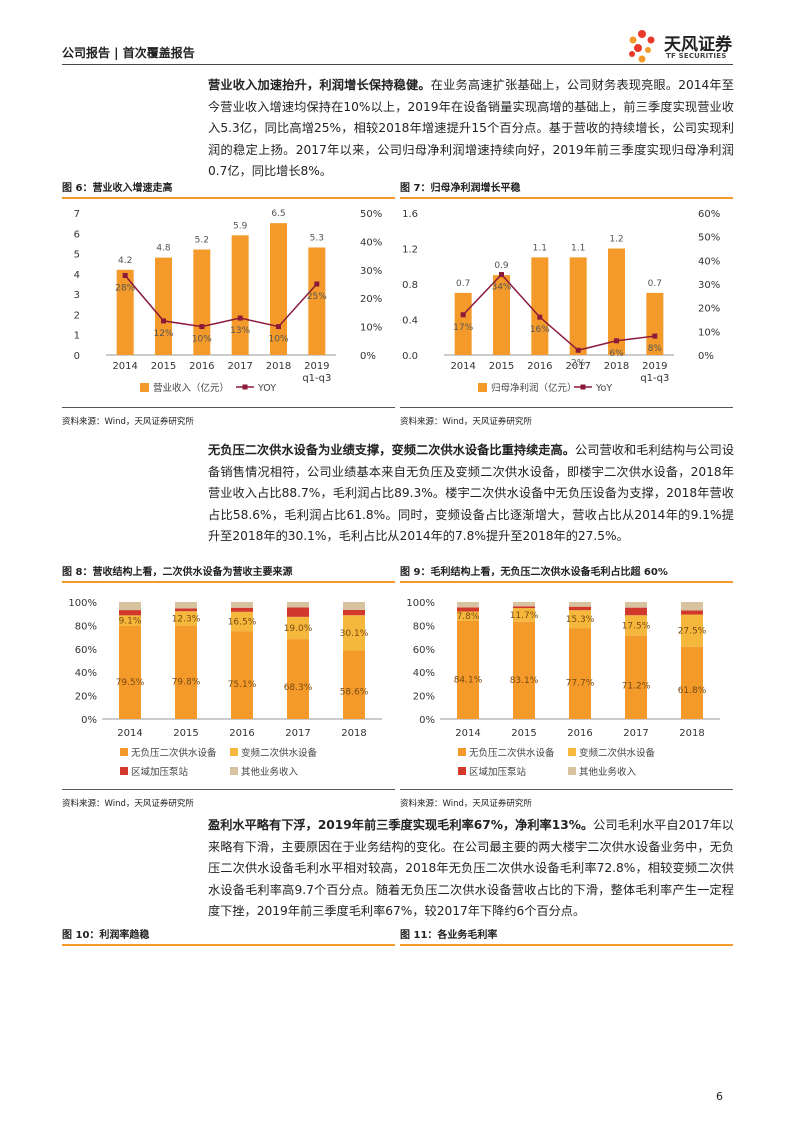 The width and height of the screenshot is (793, 1122). What do you see at coordinates (410, 285) in the screenshot?
I see `y-tick-label: 0.8` at bounding box center [410, 285].